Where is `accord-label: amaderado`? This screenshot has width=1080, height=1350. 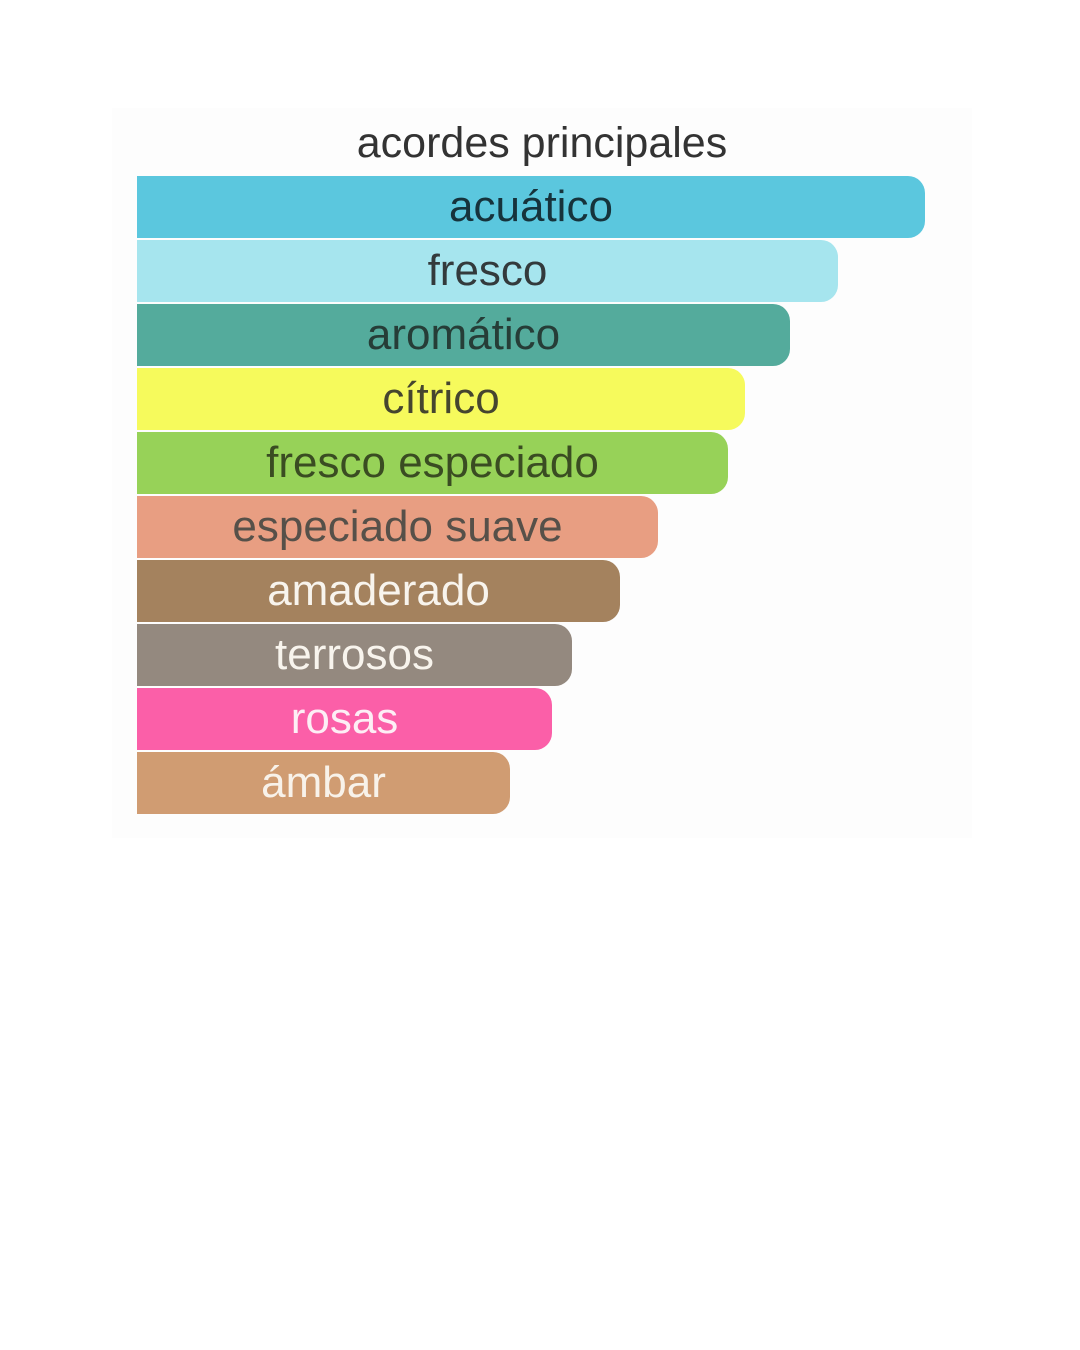 accord-label: amaderado is located at coordinates (378, 590).